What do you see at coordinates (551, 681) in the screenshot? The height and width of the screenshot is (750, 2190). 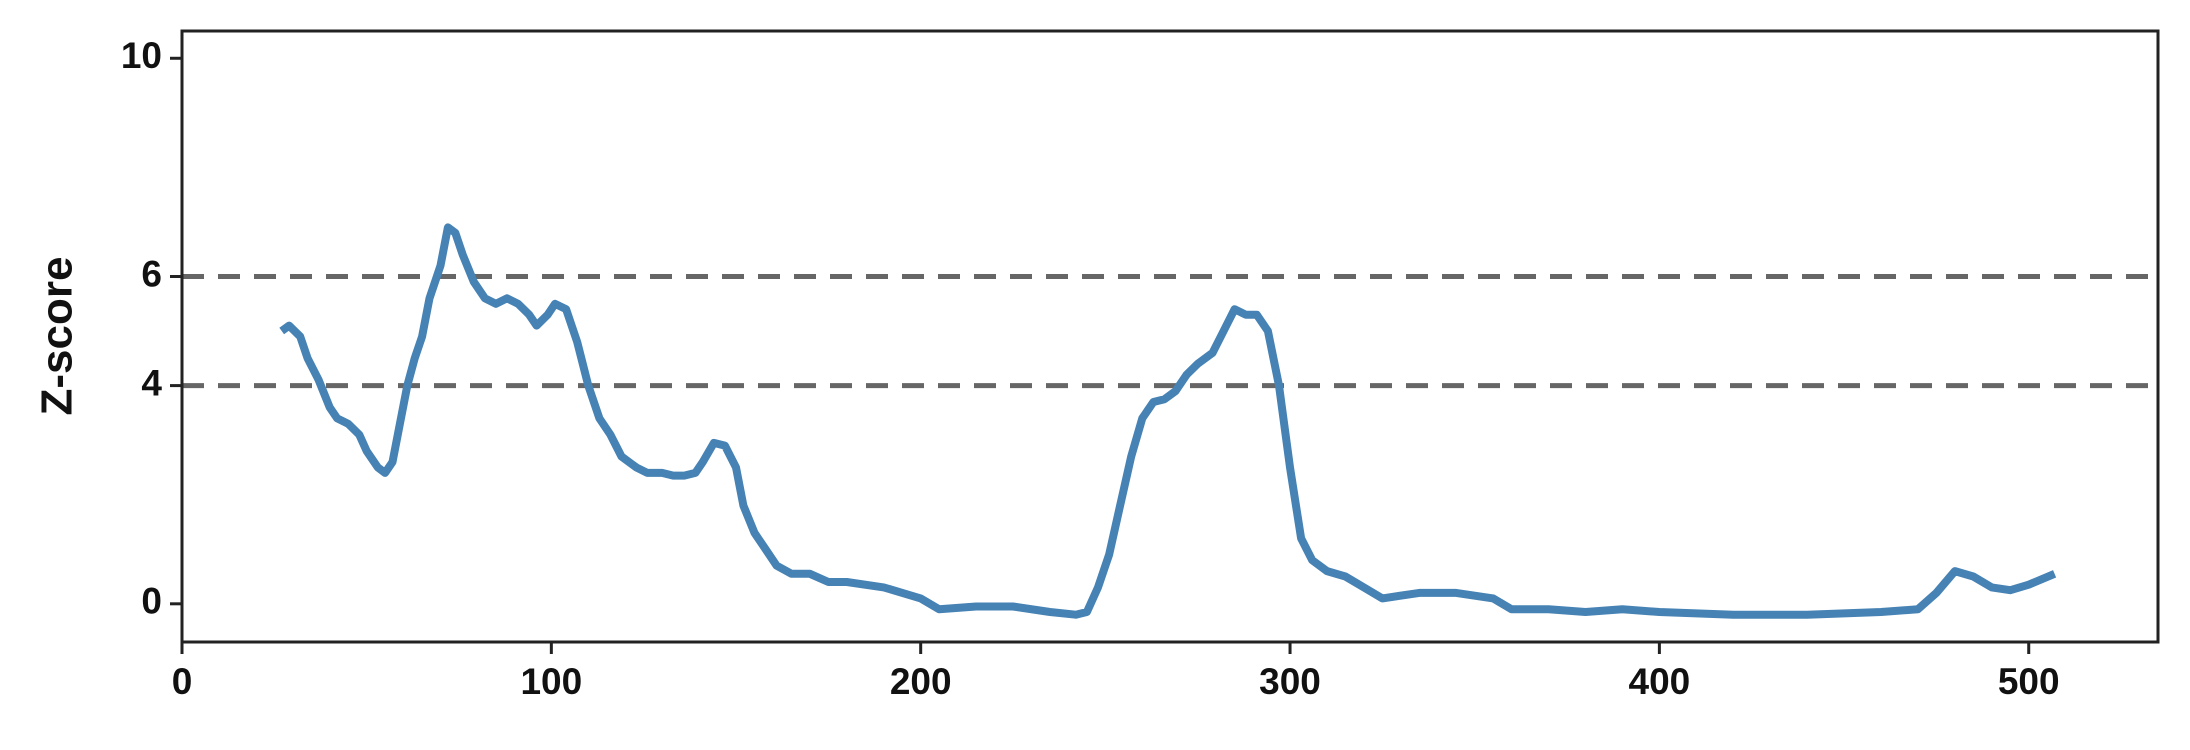 I see `x-tick-label: 100` at bounding box center [551, 681].